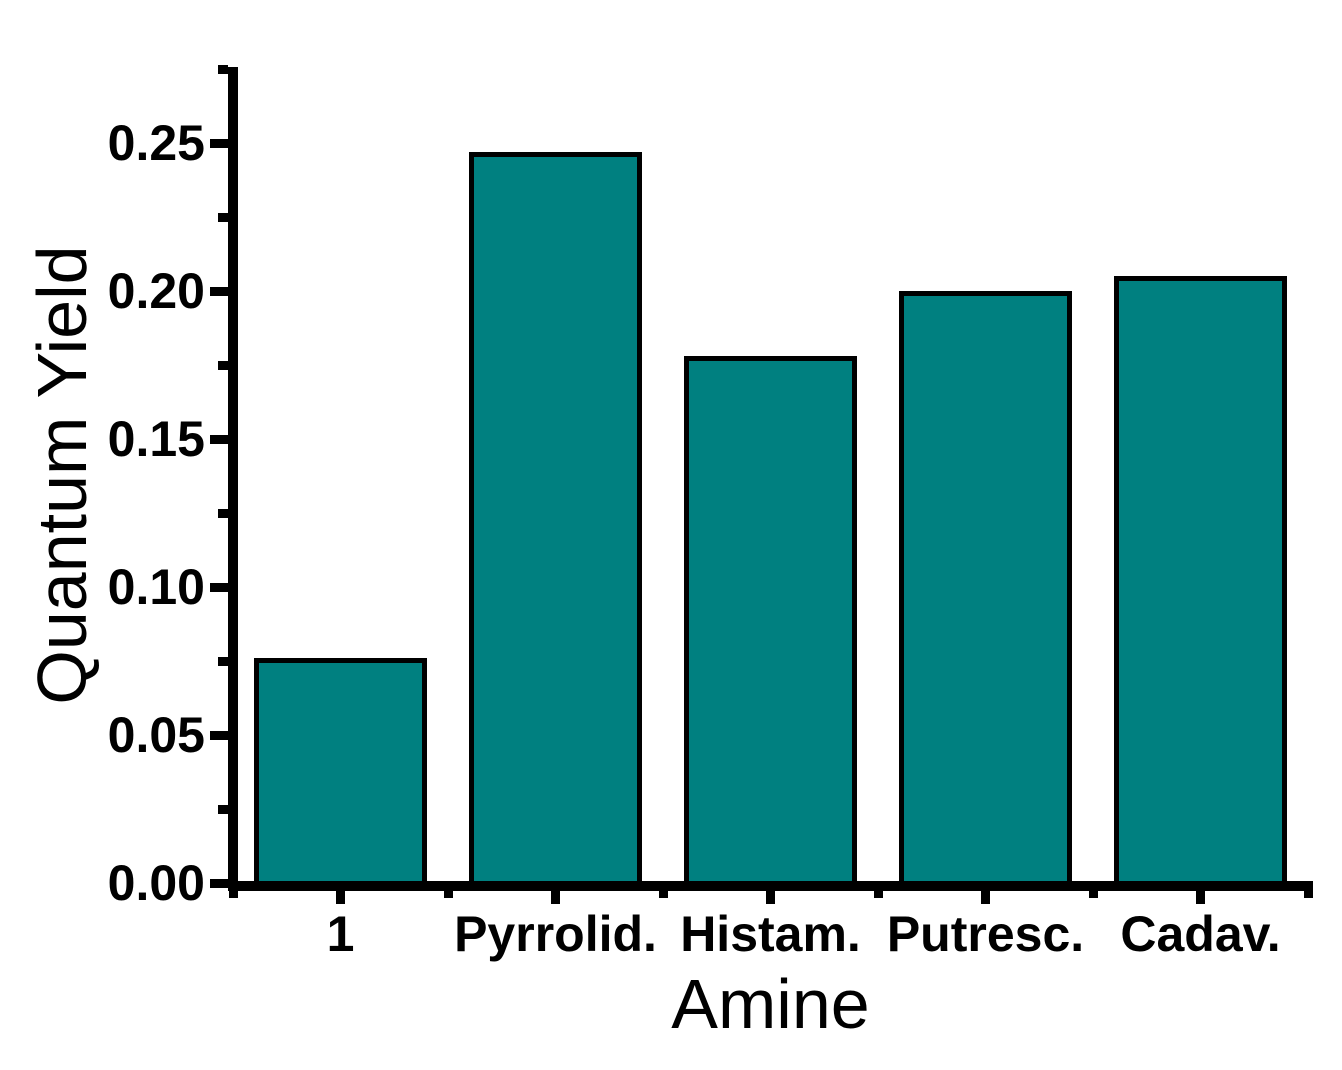 The width and height of the screenshot is (1342, 1070). I want to click on y-tick-label: 0.25, so click(156, 143).